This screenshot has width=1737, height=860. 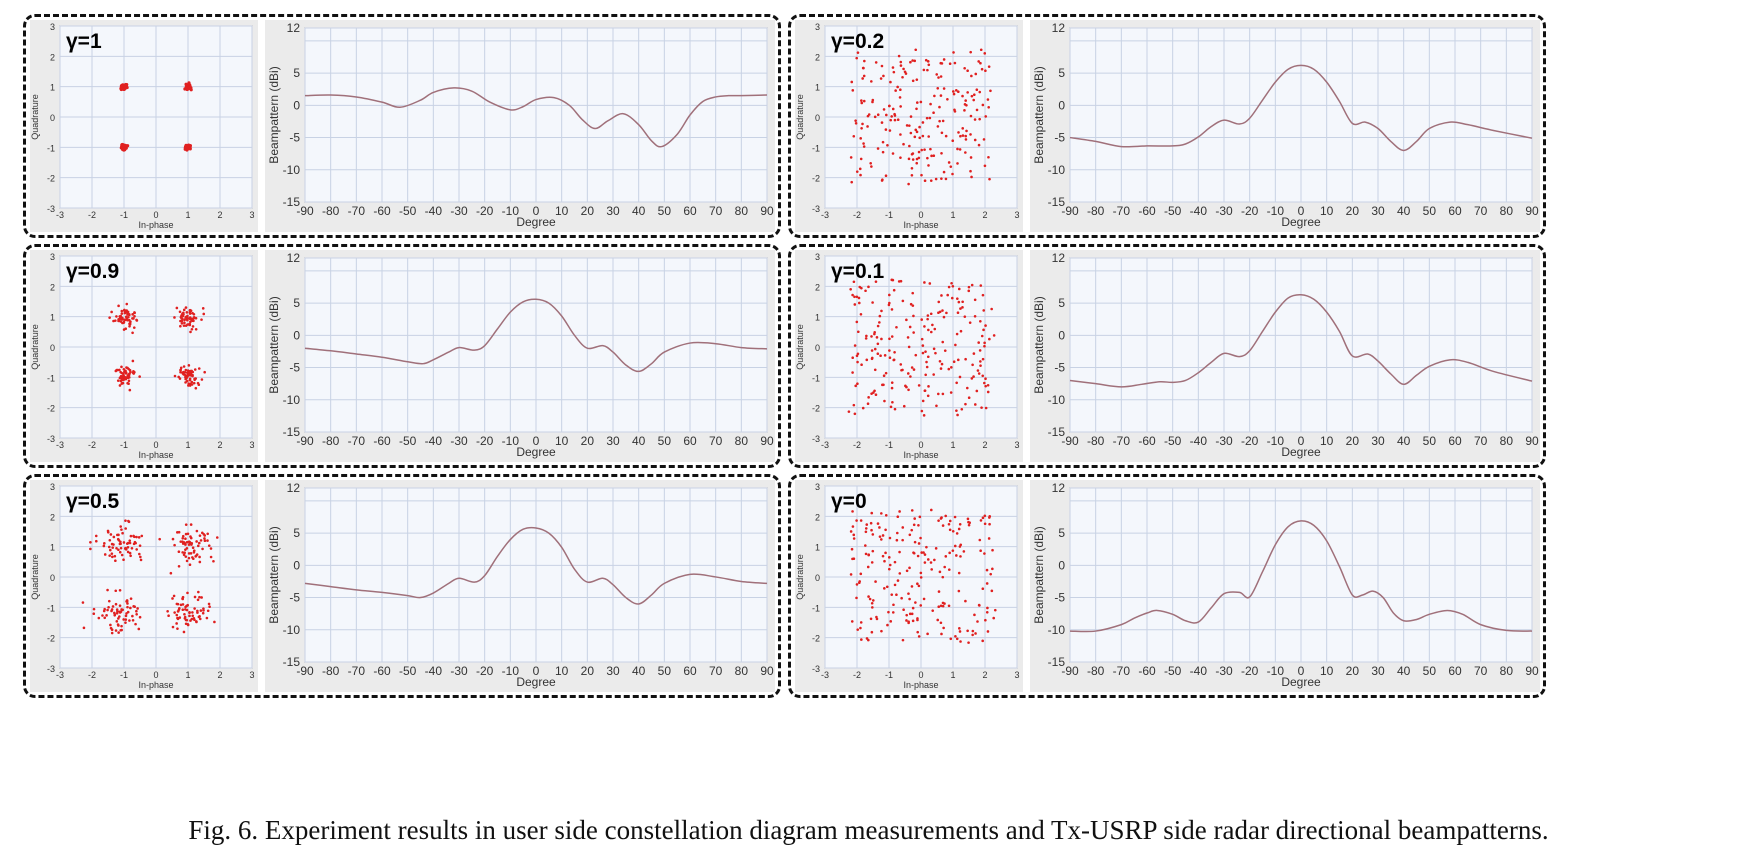 I want to click on y-tick-label: 5, so click(x=296, y=73).